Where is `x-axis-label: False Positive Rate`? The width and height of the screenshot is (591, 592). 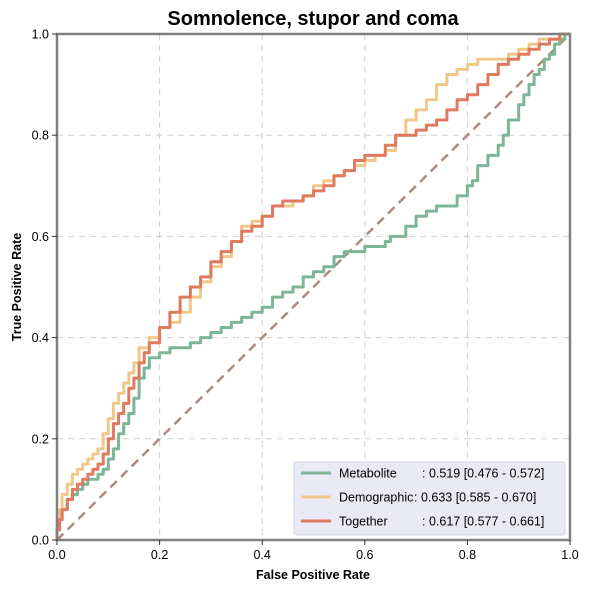
x-axis-label: False Positive Rate is located at coordinates (313, 575).